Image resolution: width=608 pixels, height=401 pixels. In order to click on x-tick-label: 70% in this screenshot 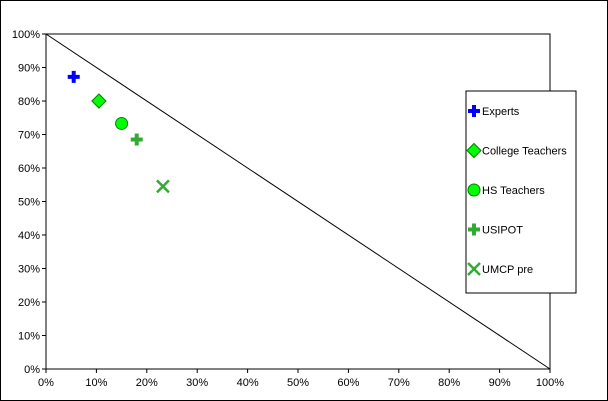, I will do `click(399, 383)`.